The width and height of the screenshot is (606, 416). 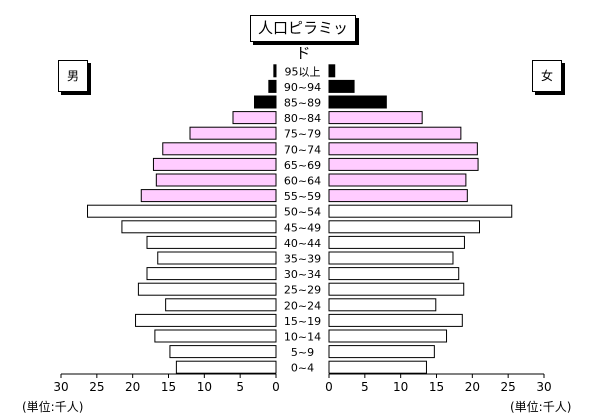 What do you see at coordinates (73, 76) in the screenshot?
I see `male-label: 男` at bounding box center [73, 76].